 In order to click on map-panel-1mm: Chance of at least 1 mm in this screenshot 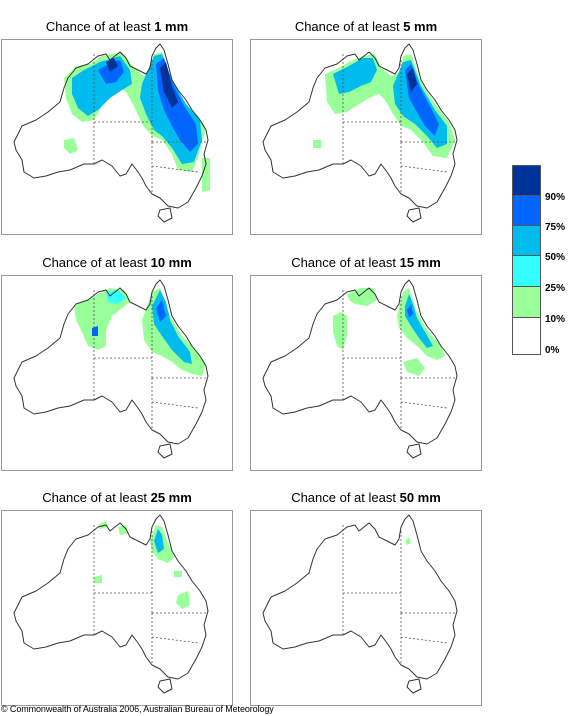, I will do `click(117, 126)`.